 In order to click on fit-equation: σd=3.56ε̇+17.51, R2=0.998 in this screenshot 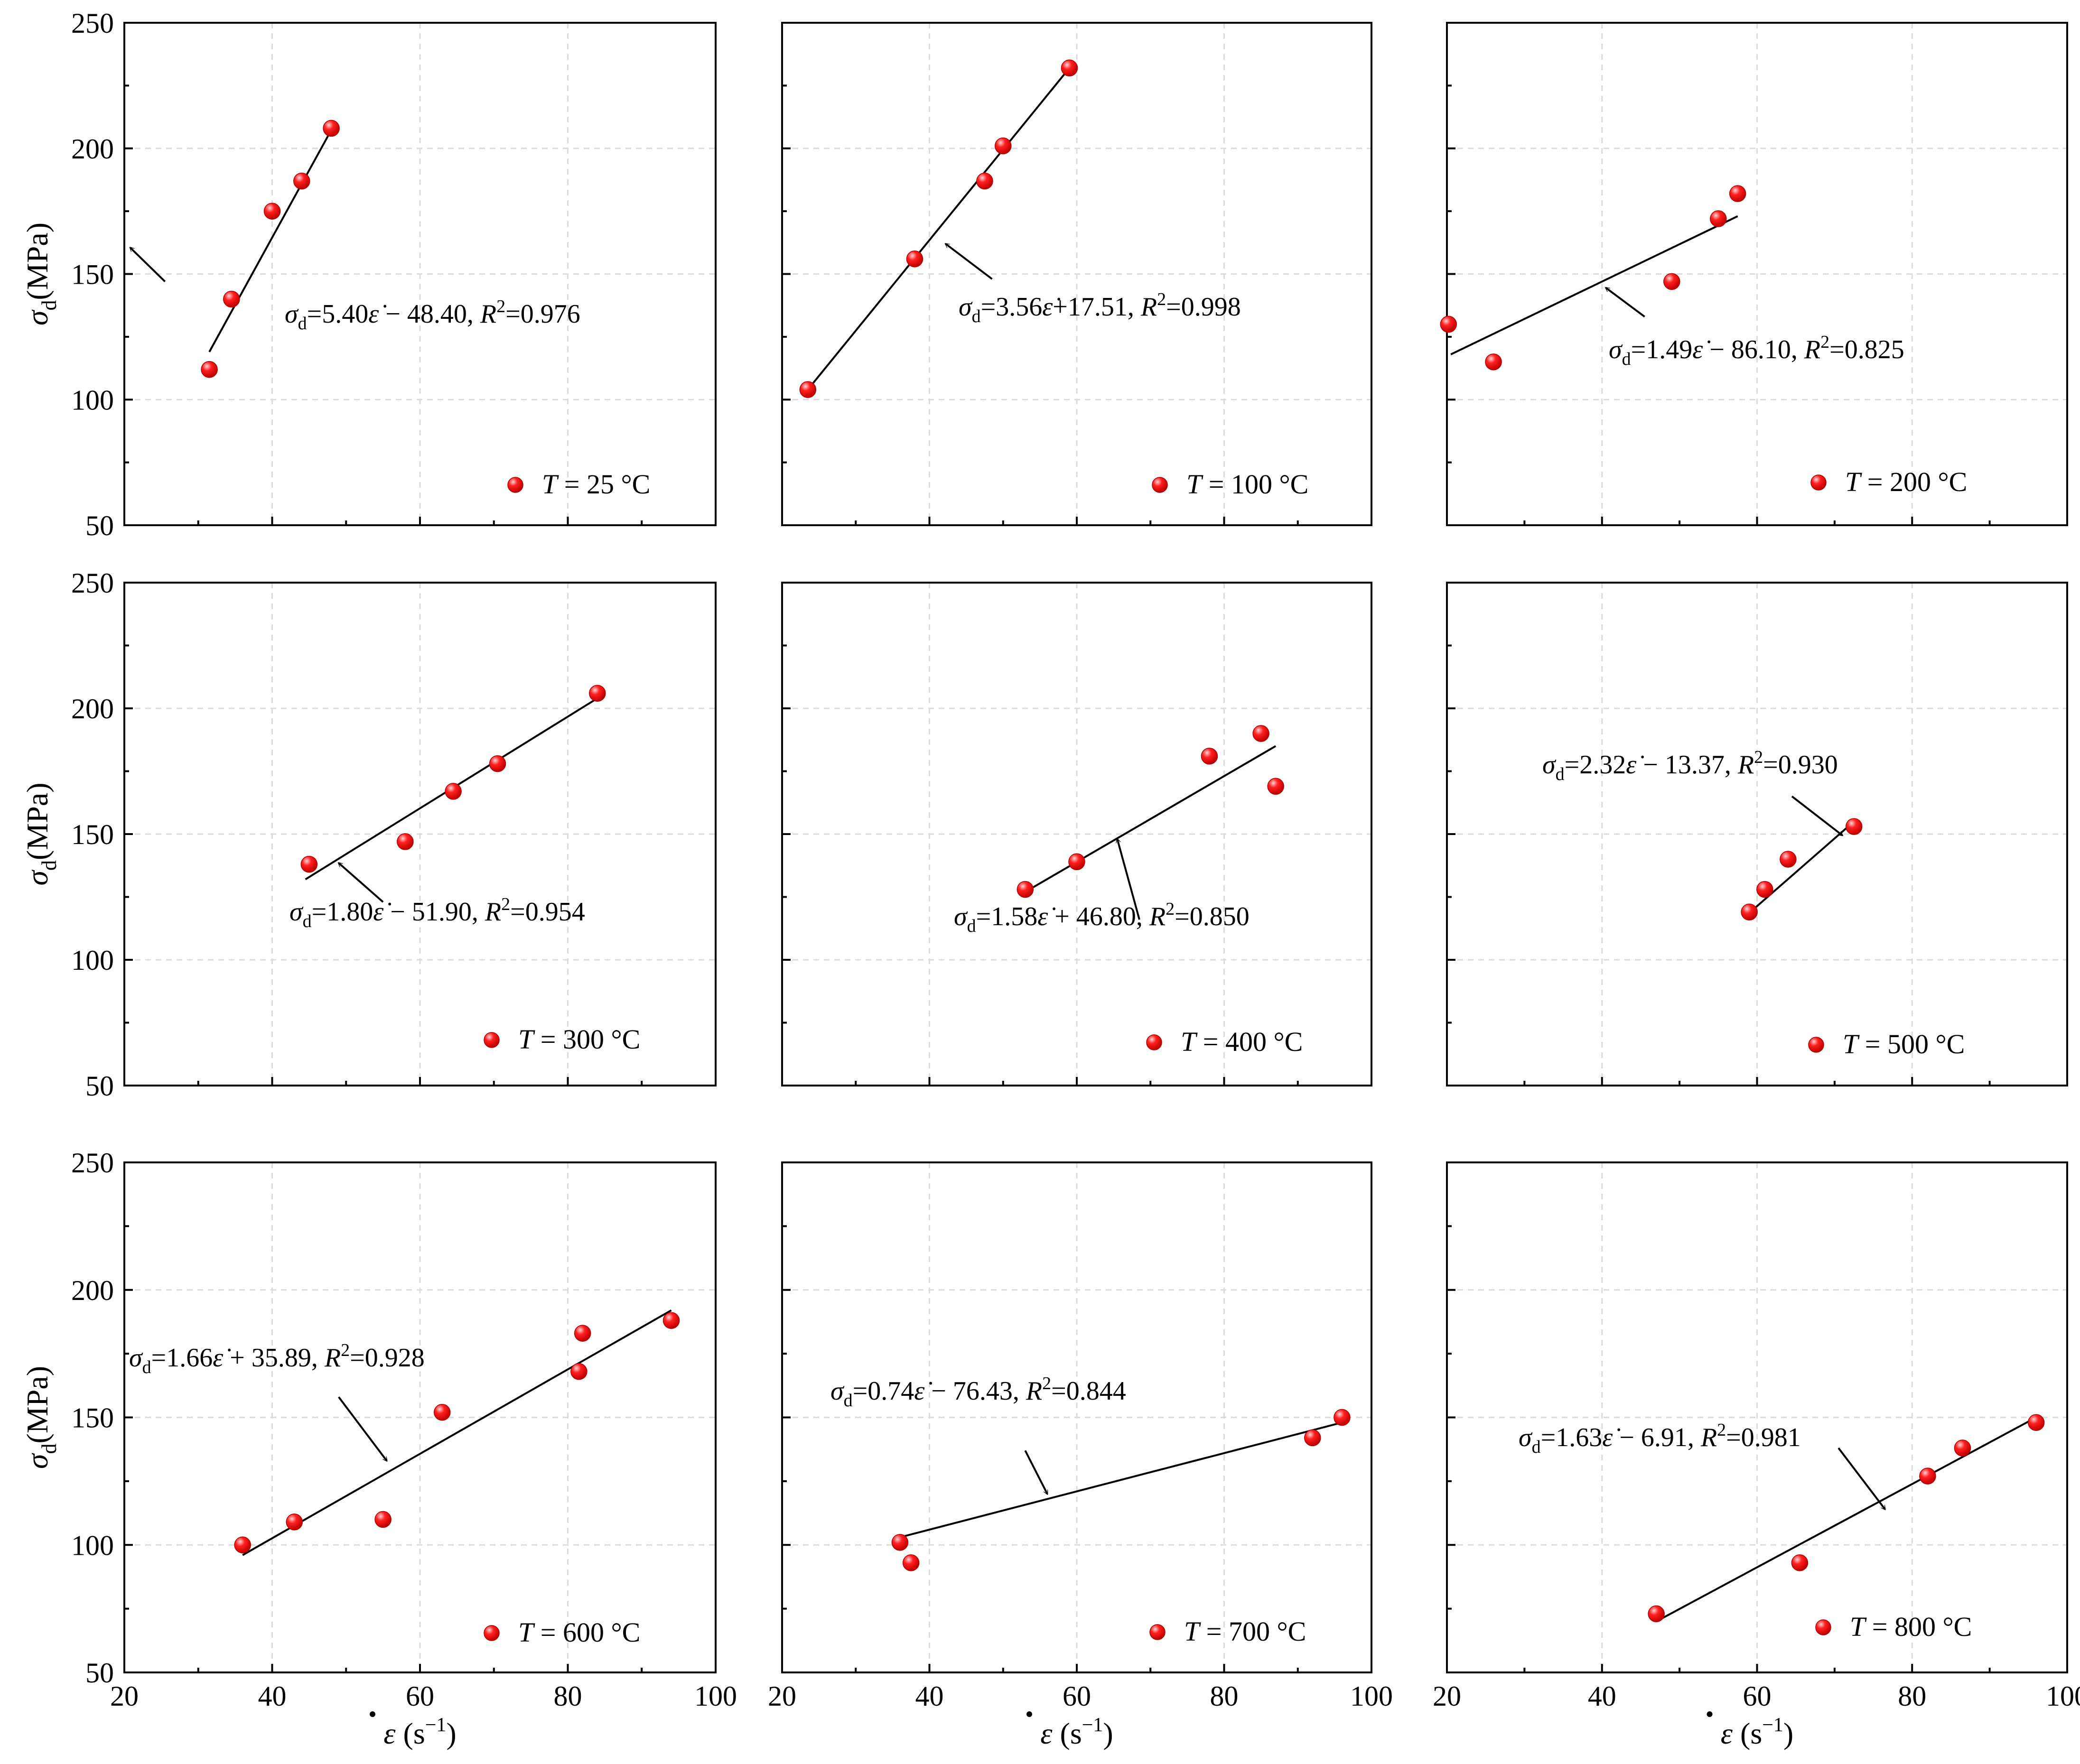, I will do `click(1100, 307)`.